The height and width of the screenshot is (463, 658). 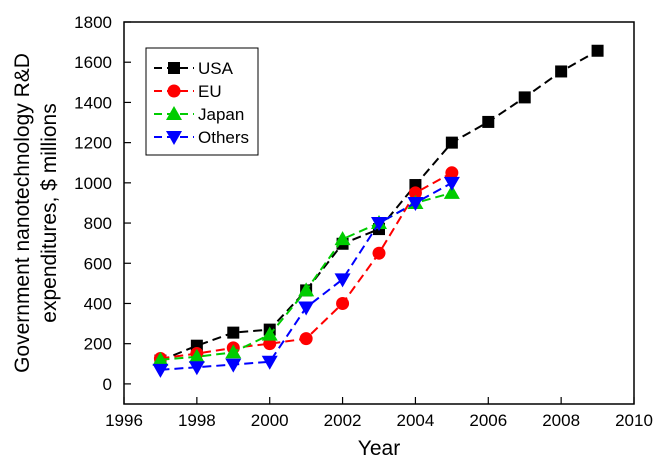 What do you see at coordinates (379, 413) in the screenshot?
I see `x-axis: 1996 1998 2000 2002 2004 2006 2008 2010` at bounding box center [379, 413].